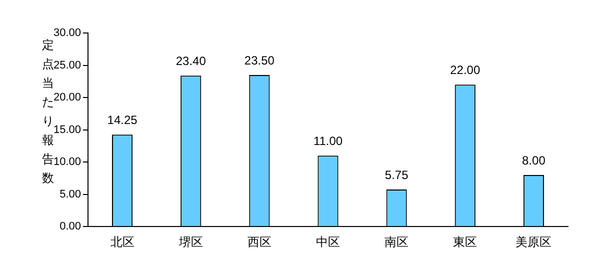  Describe the element at coordinates (534, 242) in the screenshot. I see `x-tick-label: 美原区` at that location.